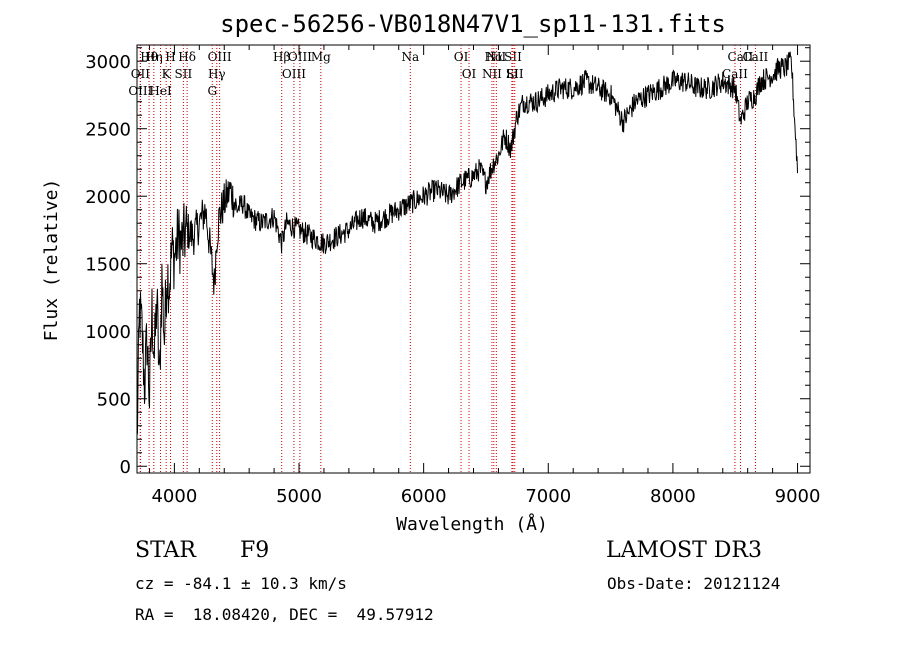 Image resolution: width=900 pixels, height=649 pixels. I want to click on line-marker-label: Na, so click(410, 57).